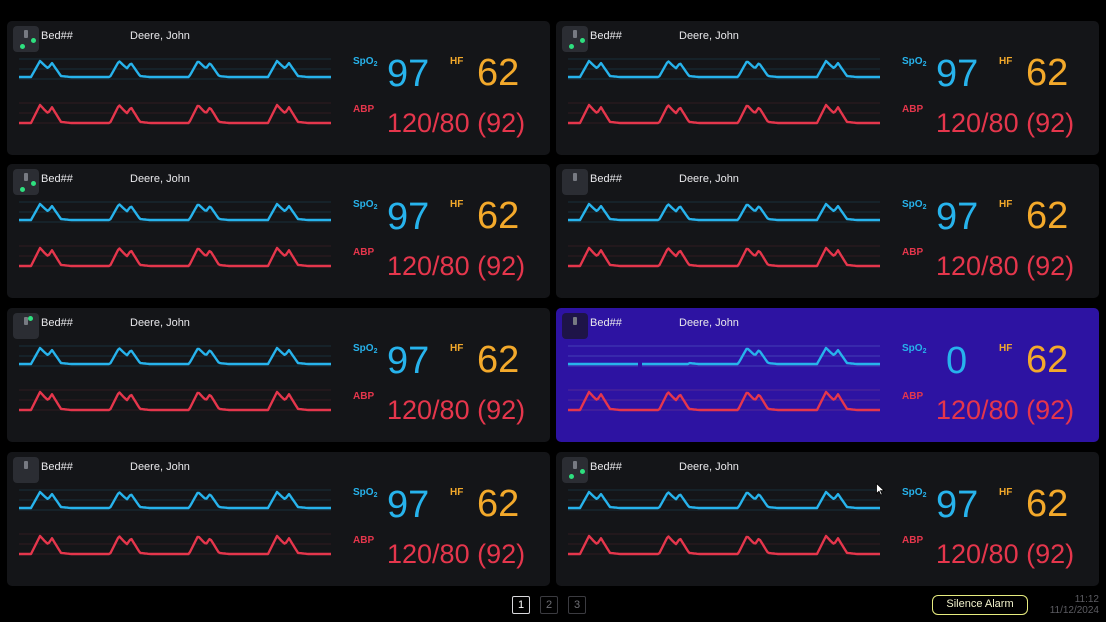 The height and width of the screenshot is (622, 1106). Describe the element at coordinates (521, 605) in the screenshot. I see `page-button-1: 1` at that location.